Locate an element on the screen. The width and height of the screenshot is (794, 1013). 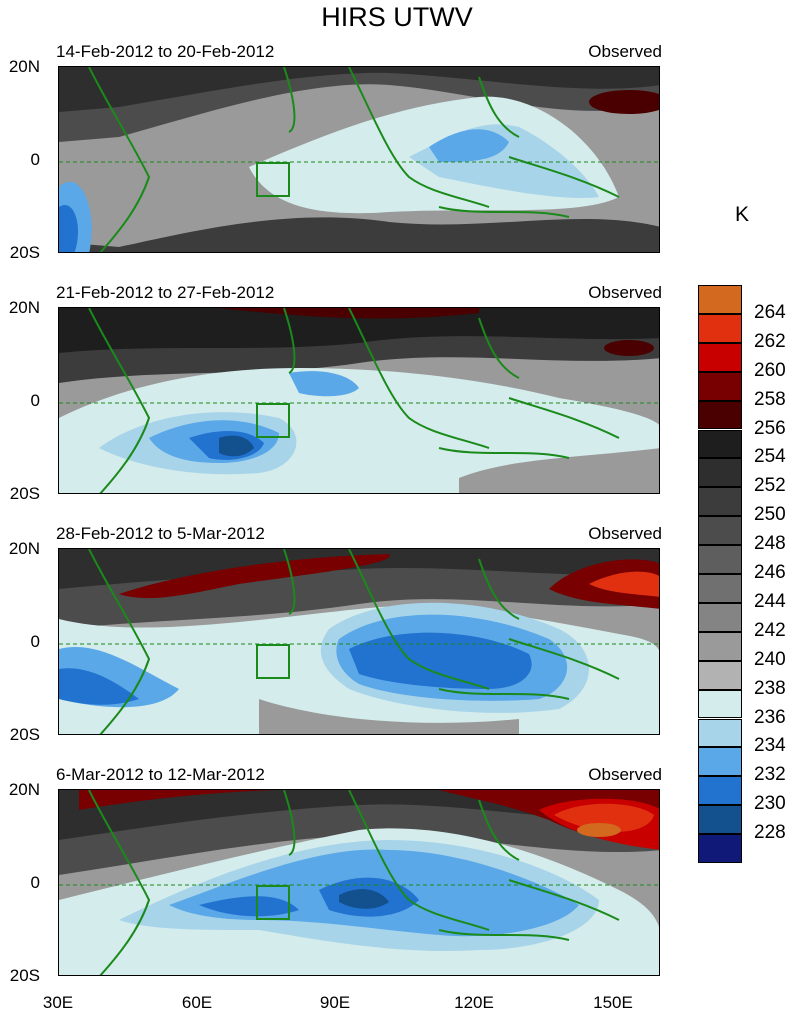
colorbar-label: 232 is located at coordinates (770, 775).